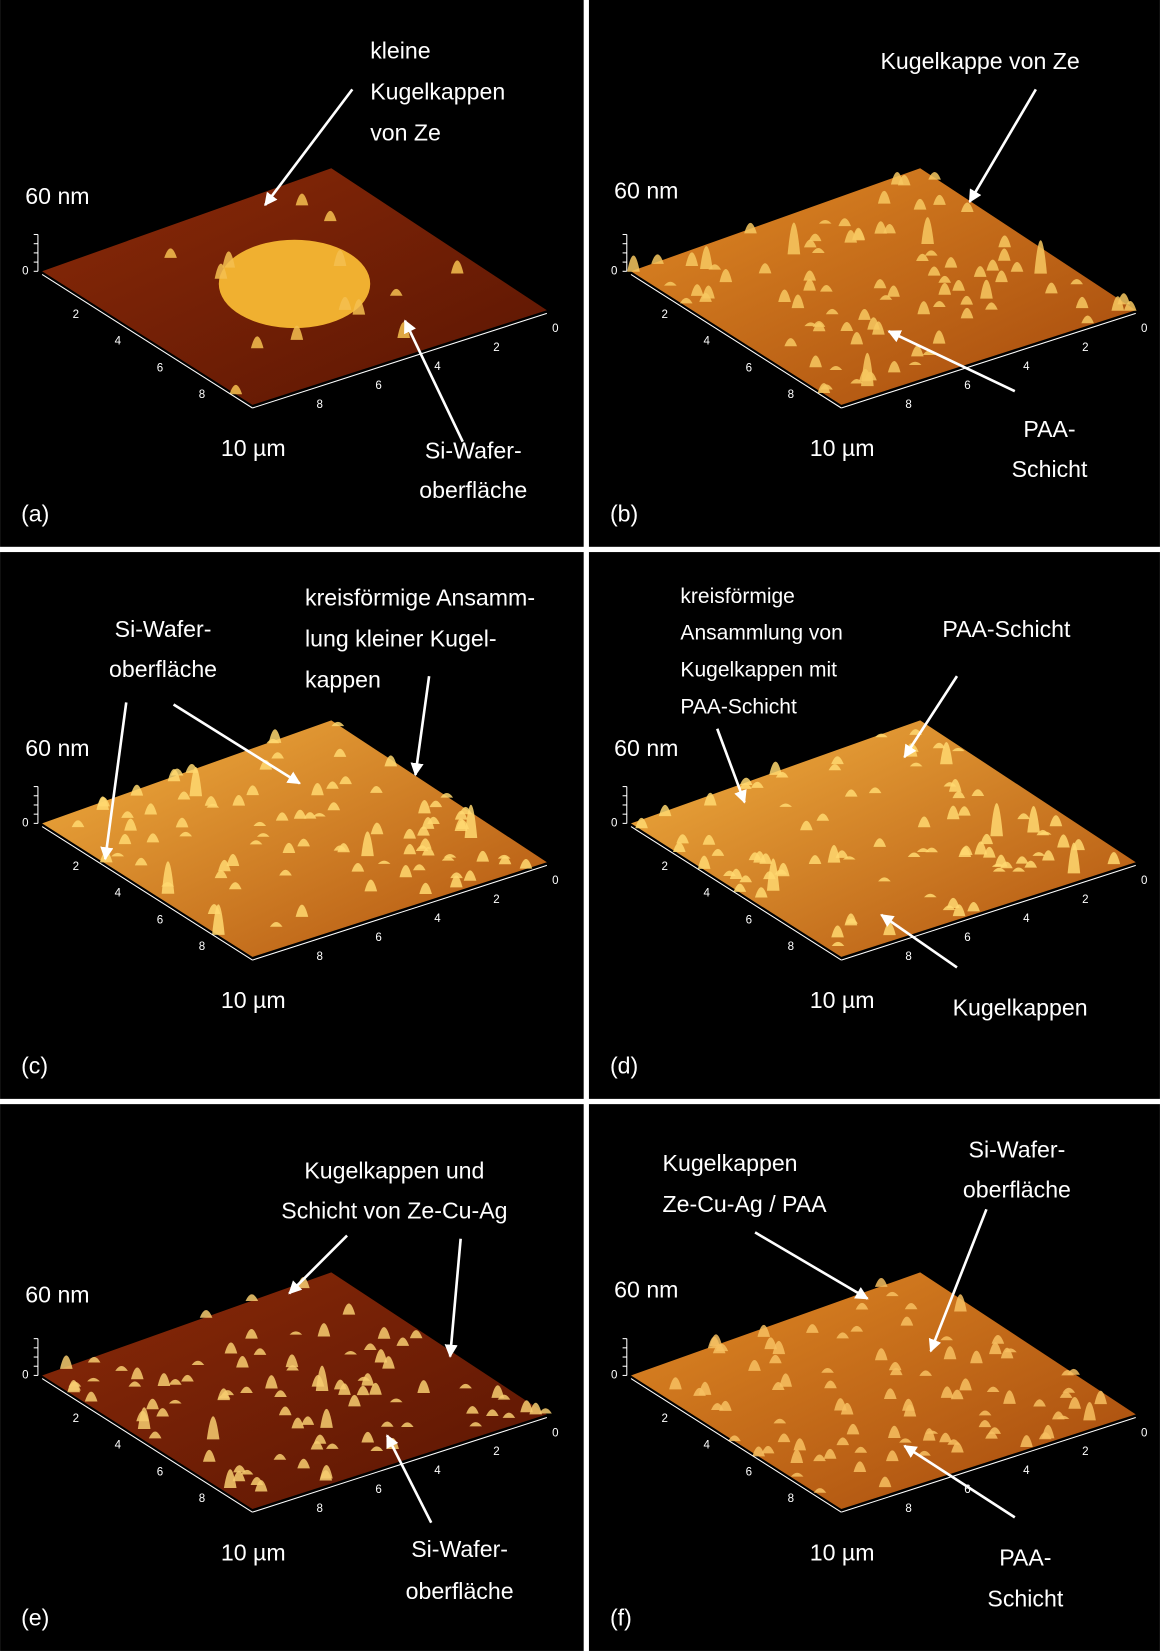 The image size is (1160, 1652). Describe the element at coordinates (401, 639) in the screenshot. I see `annotation-text: lung kleiner Kugel-` at that location.